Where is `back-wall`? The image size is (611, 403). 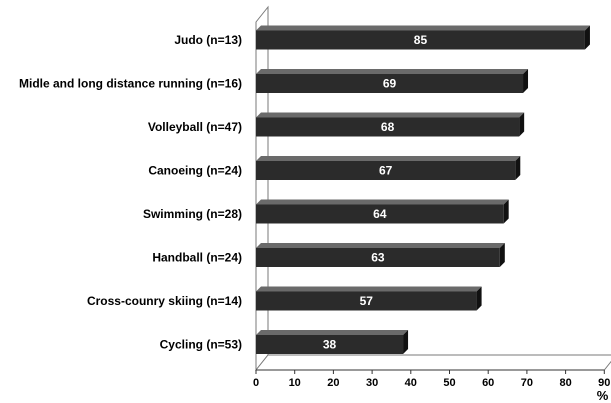 back-wall is located at coordinates (262, 188).